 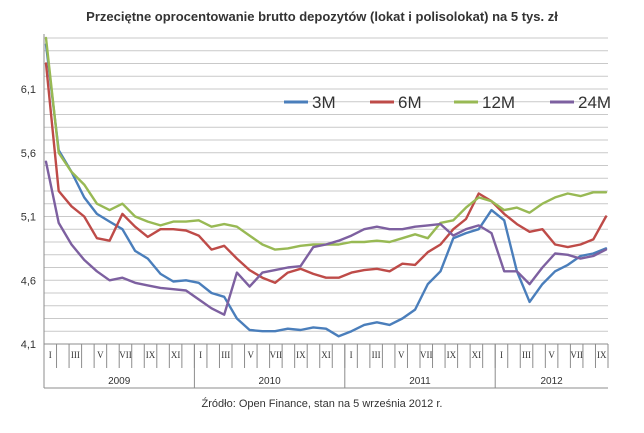 What do you see at coordinates (594, 102) in the screenshot?
I see `legend-label: 24M` at bounding box center [594, 102].